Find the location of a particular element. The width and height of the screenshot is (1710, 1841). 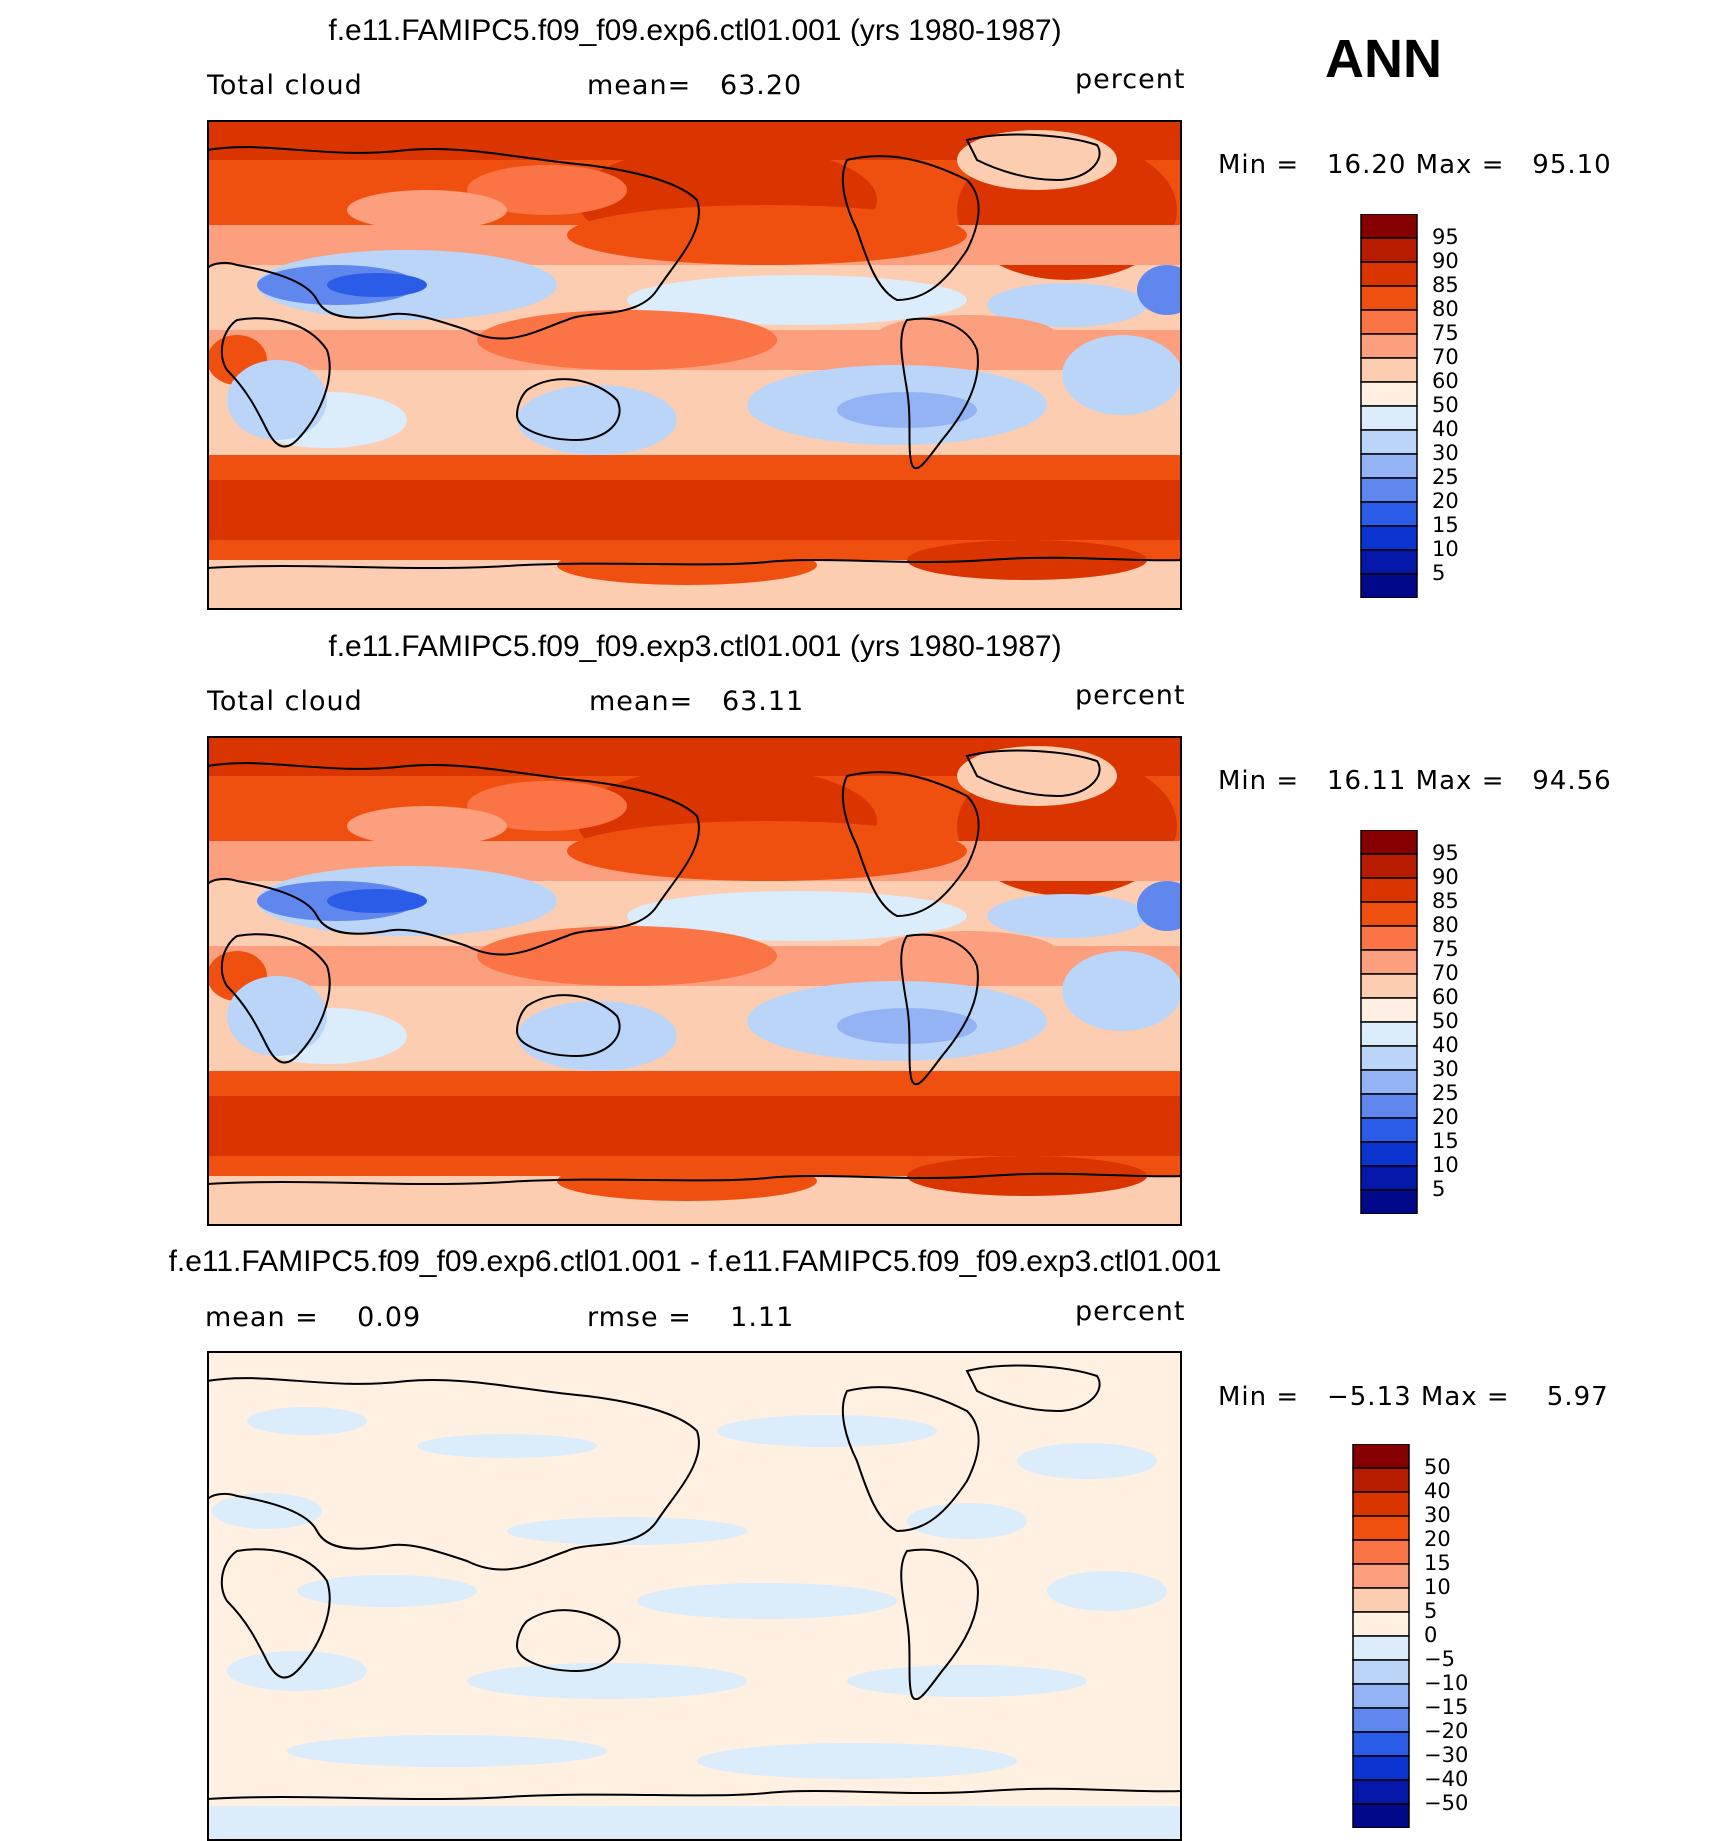

panel-3-colorbar-tick-label: 30 is located at coordinates (1437, 1515).